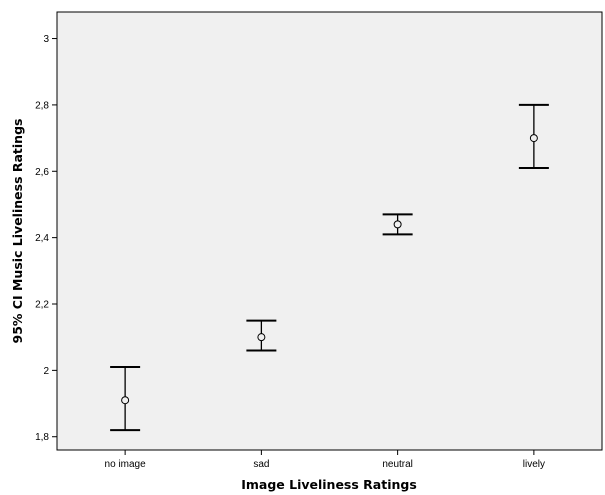 This screenshot has width=605, height=495. What do you see at coordinates (46, 371) in the screenshot?
I see `y-tick-label: 2` at bounding box center [46, 371].